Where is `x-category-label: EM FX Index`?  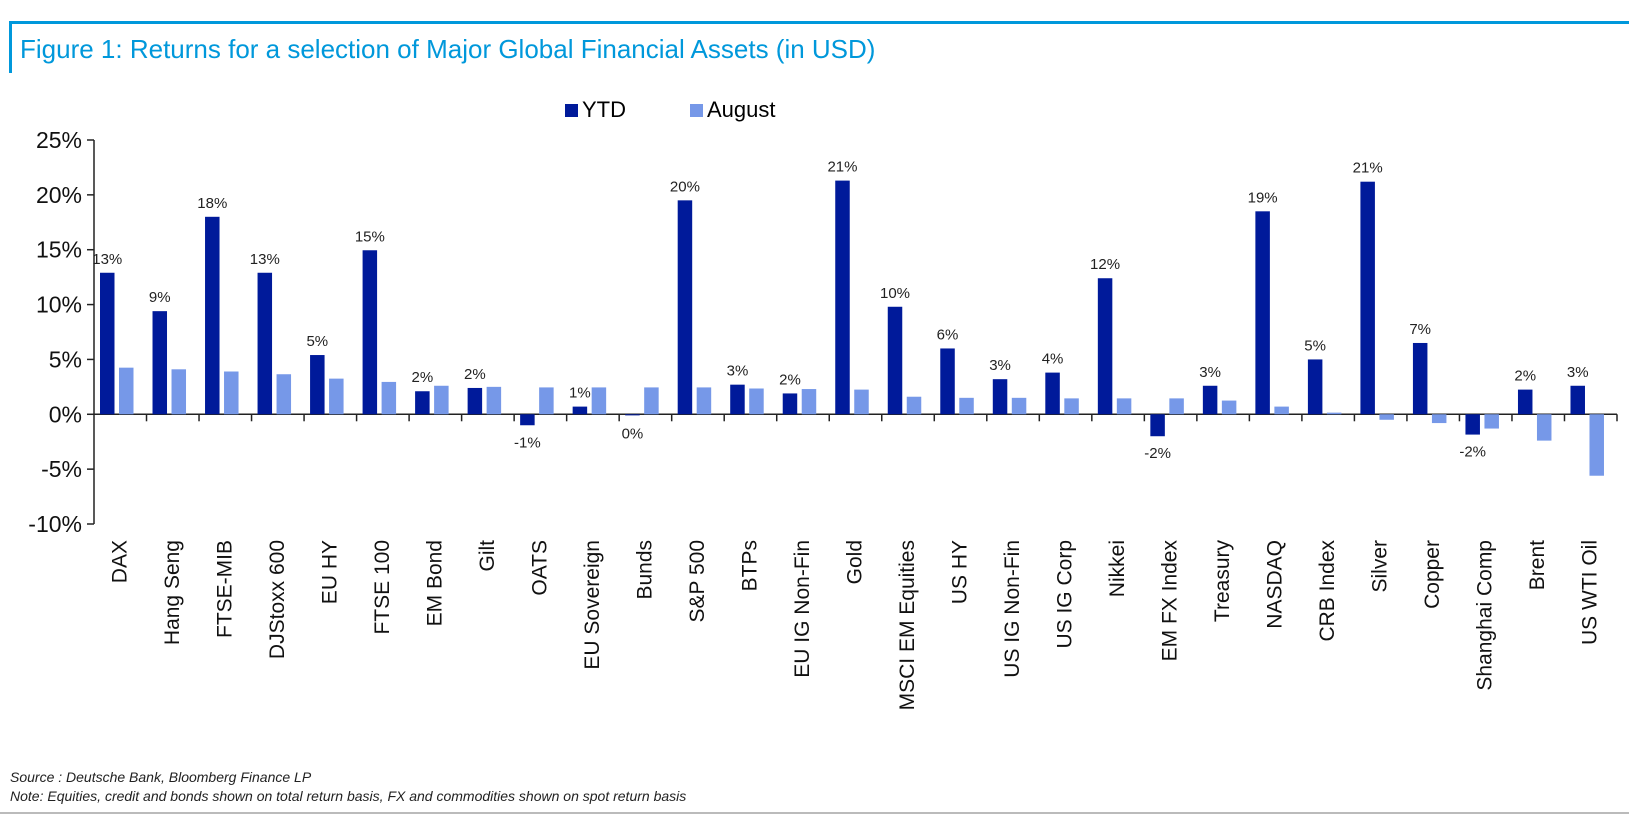 x-category-label: EM FX Index is located at coordinates (1170, 601).